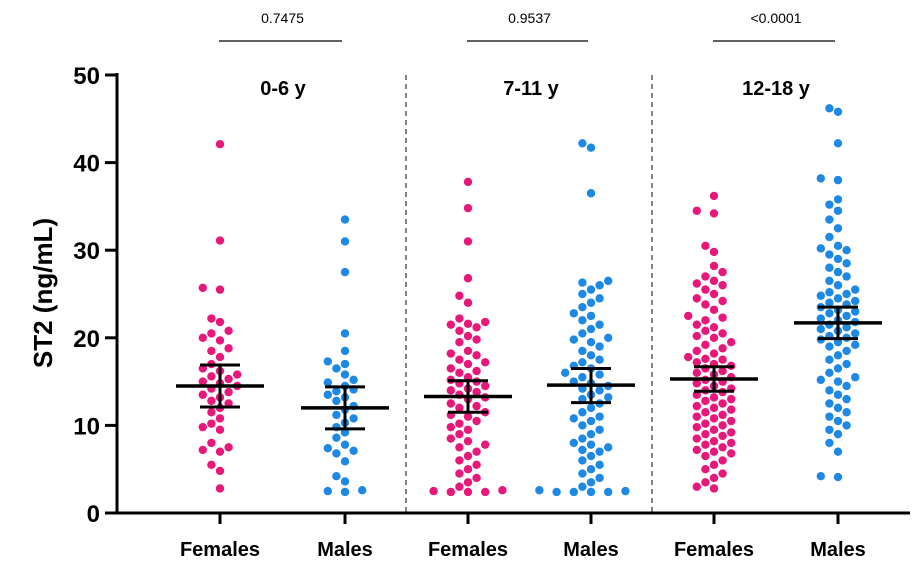  What do you see at coordinates (86, 339) in the screenshot?
I see `y-tick-label: 20` at bounding box center [86, 339].